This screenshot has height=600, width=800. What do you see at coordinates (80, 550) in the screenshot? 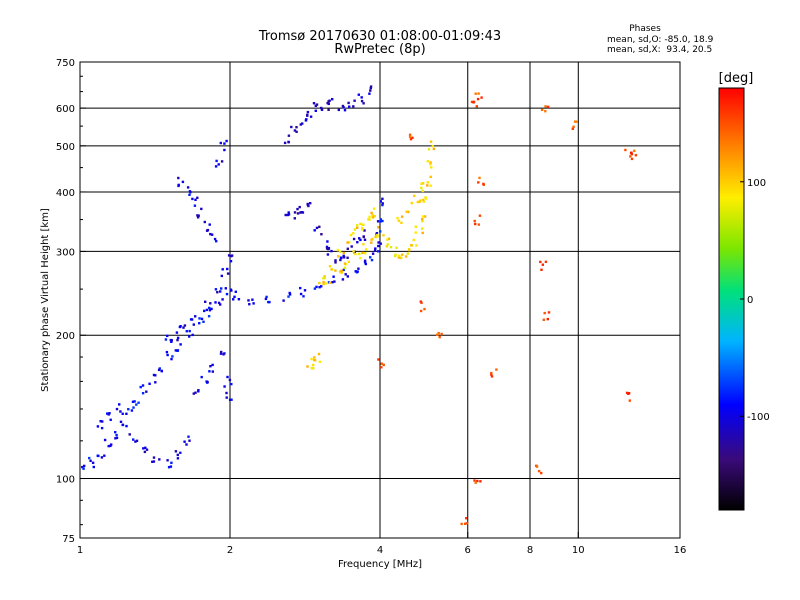
I see `x-tick-label: 1` at bounding box center [80, 550].